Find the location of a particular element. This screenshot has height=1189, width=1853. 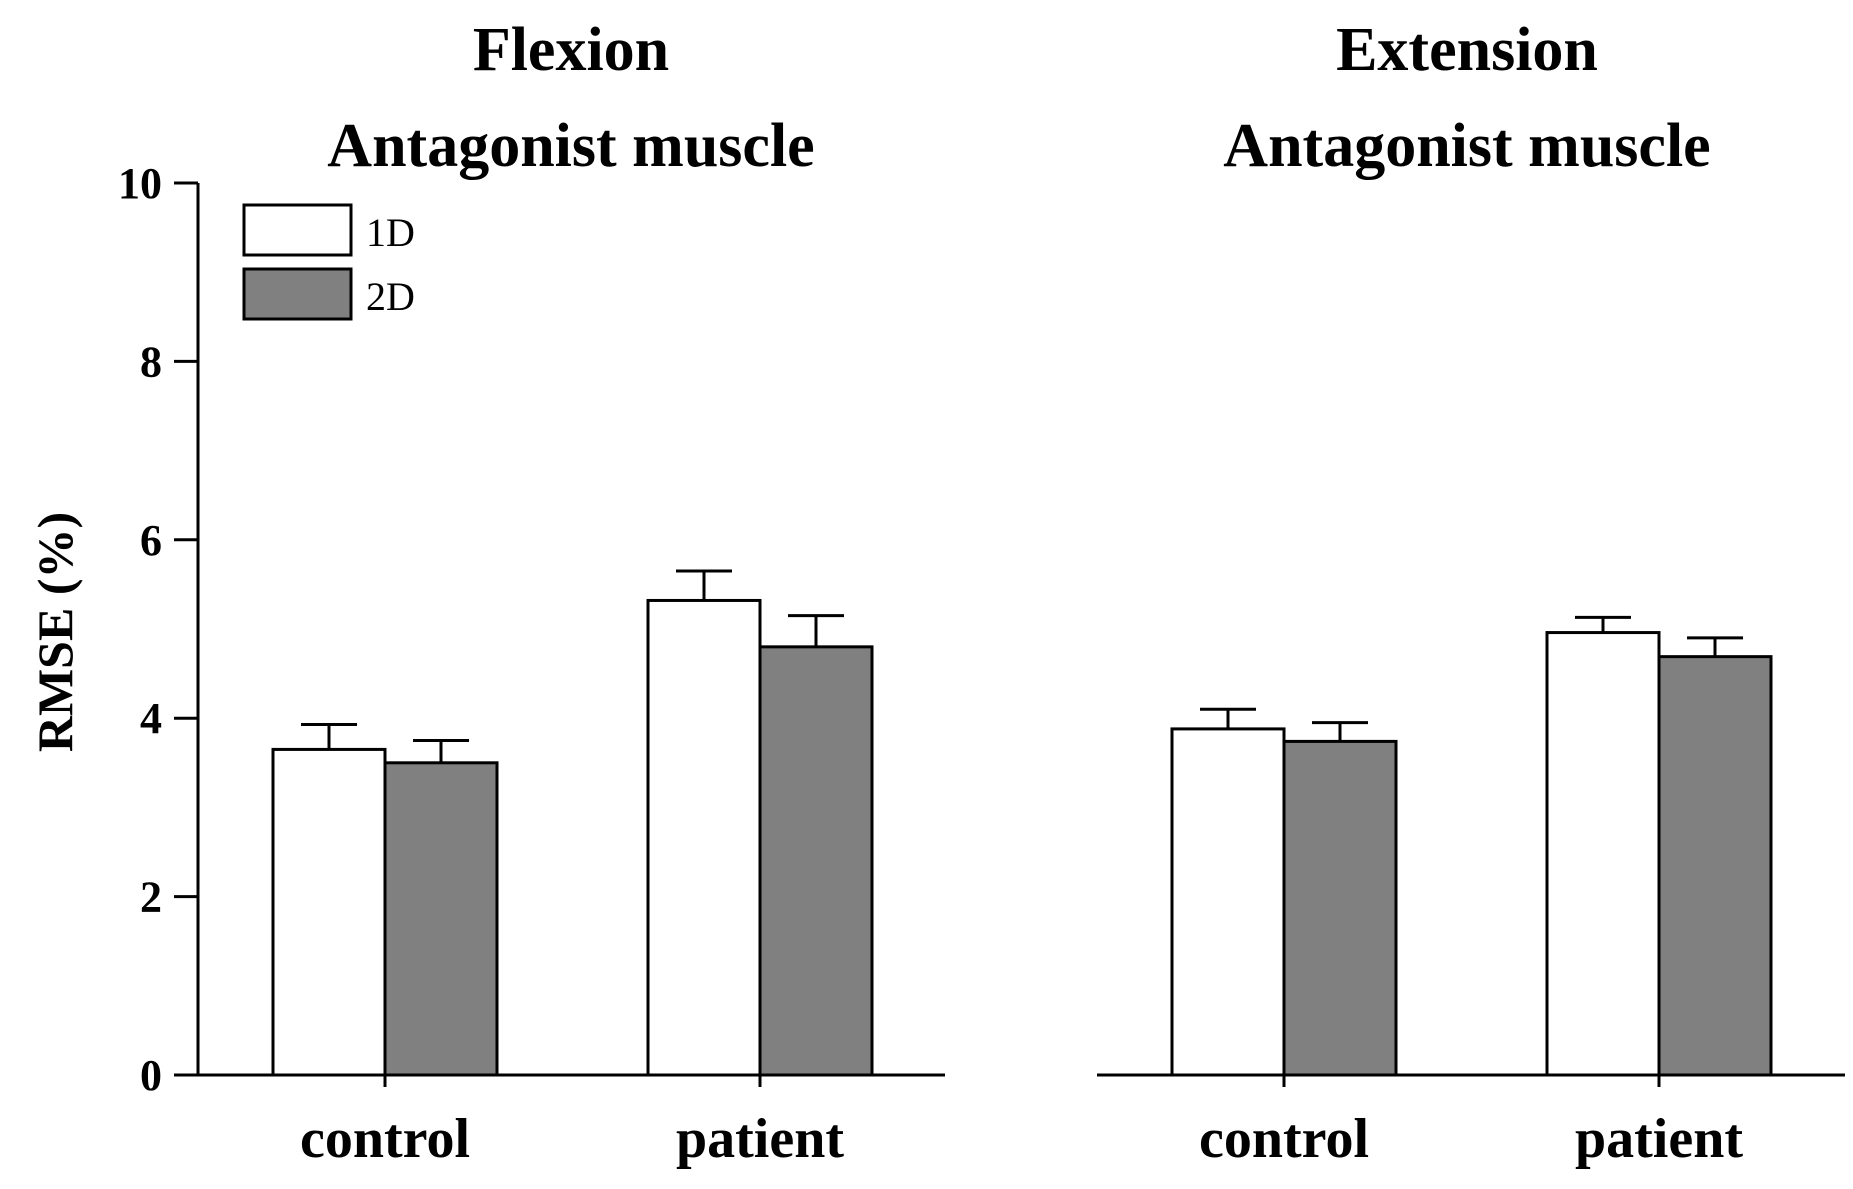

flexion-control-1D-bar is located at coordinates (329, 912).